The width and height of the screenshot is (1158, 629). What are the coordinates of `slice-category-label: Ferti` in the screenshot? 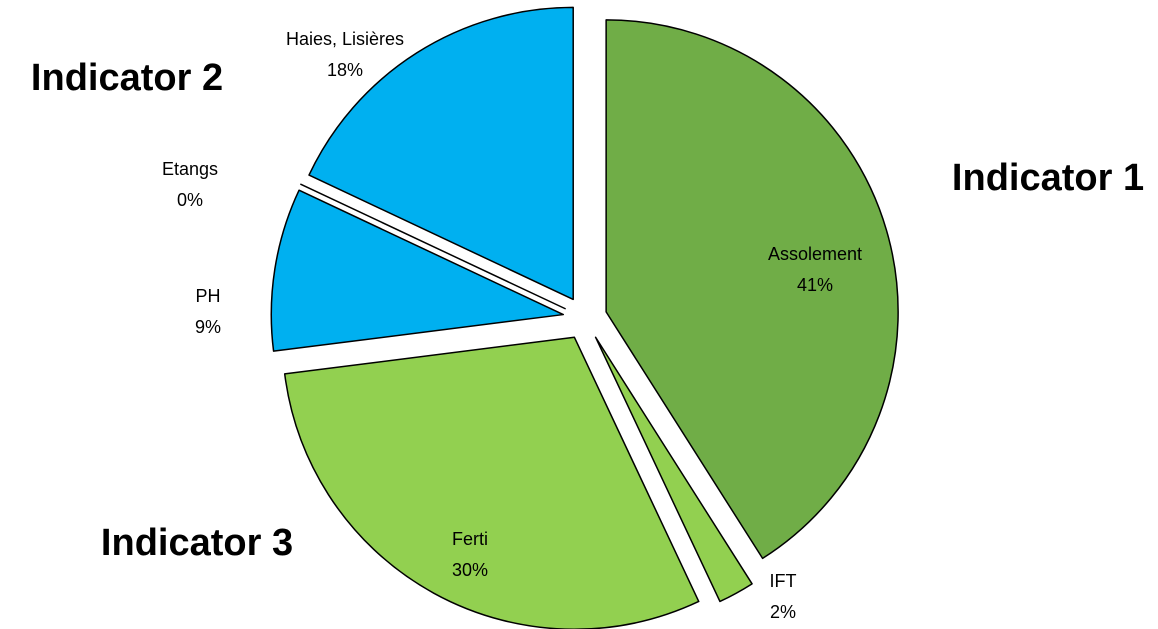 It's located at (470, 539).